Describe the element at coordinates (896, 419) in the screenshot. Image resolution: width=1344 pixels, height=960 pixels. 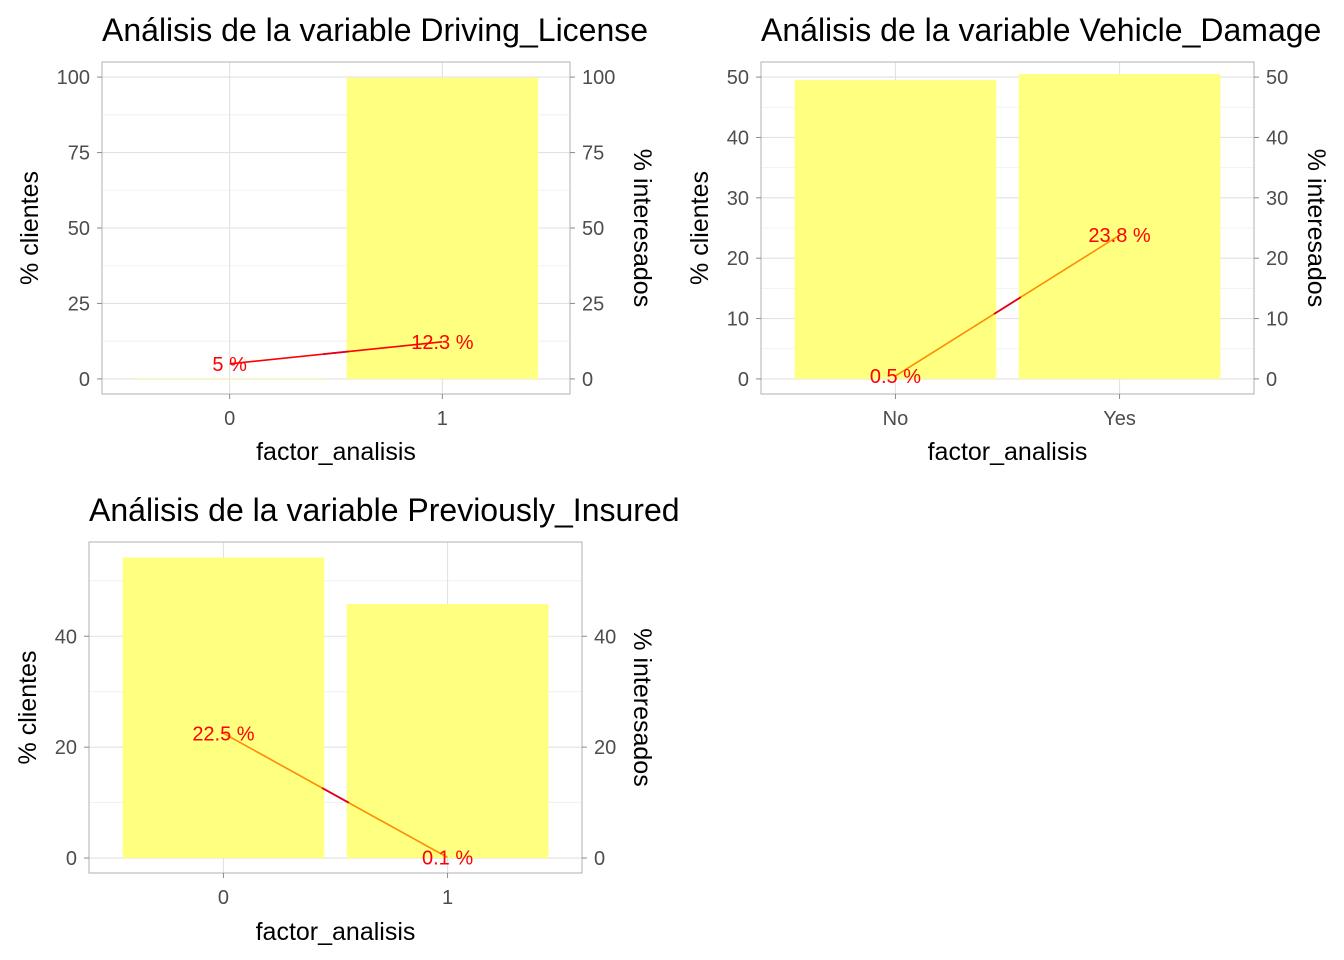
I see `x-tick-label: No` at that location.